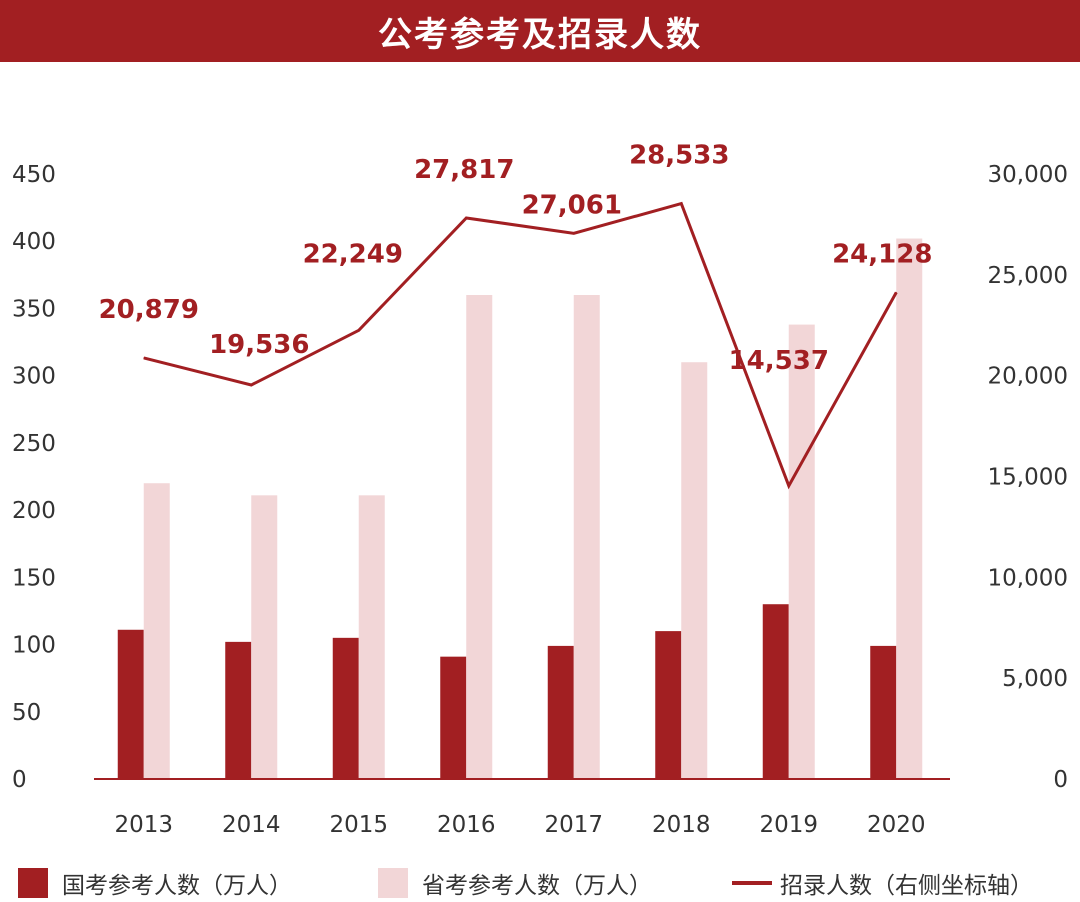 The height and width of the screenshot is (902, 1080). What do you see at coordinates (883, 712) in the screenshot?
I see `bar-national-2020` at bounding box center [883, 712].